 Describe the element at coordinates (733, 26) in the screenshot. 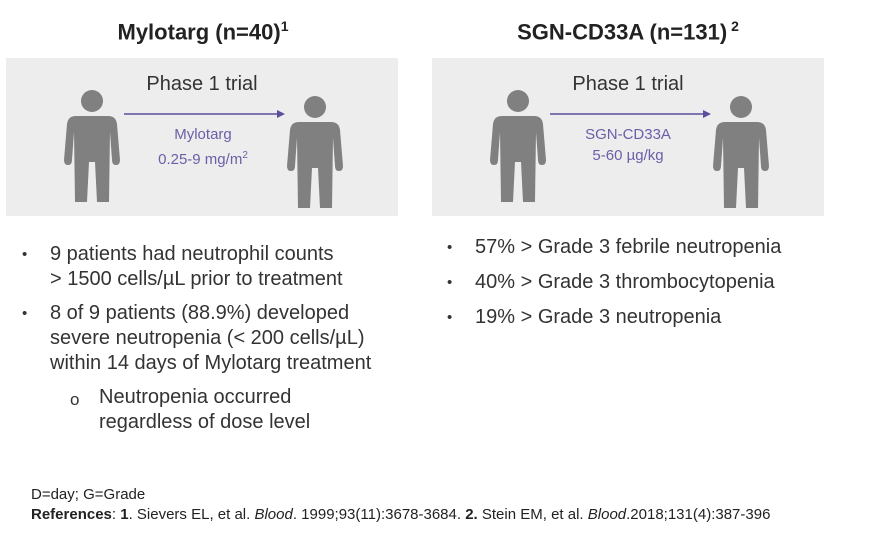

I see `title-sup: 2` at that location.